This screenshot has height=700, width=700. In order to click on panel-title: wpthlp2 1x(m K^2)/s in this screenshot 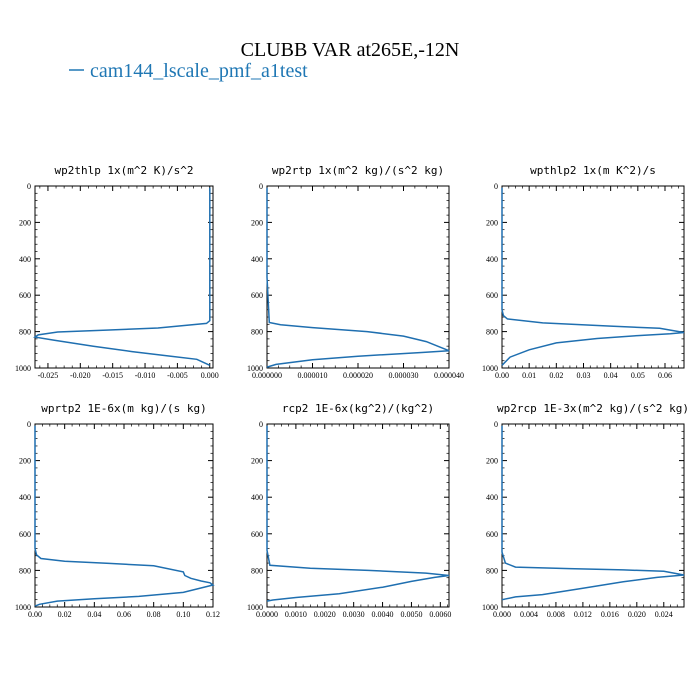, I will do `click(593, 170)`.